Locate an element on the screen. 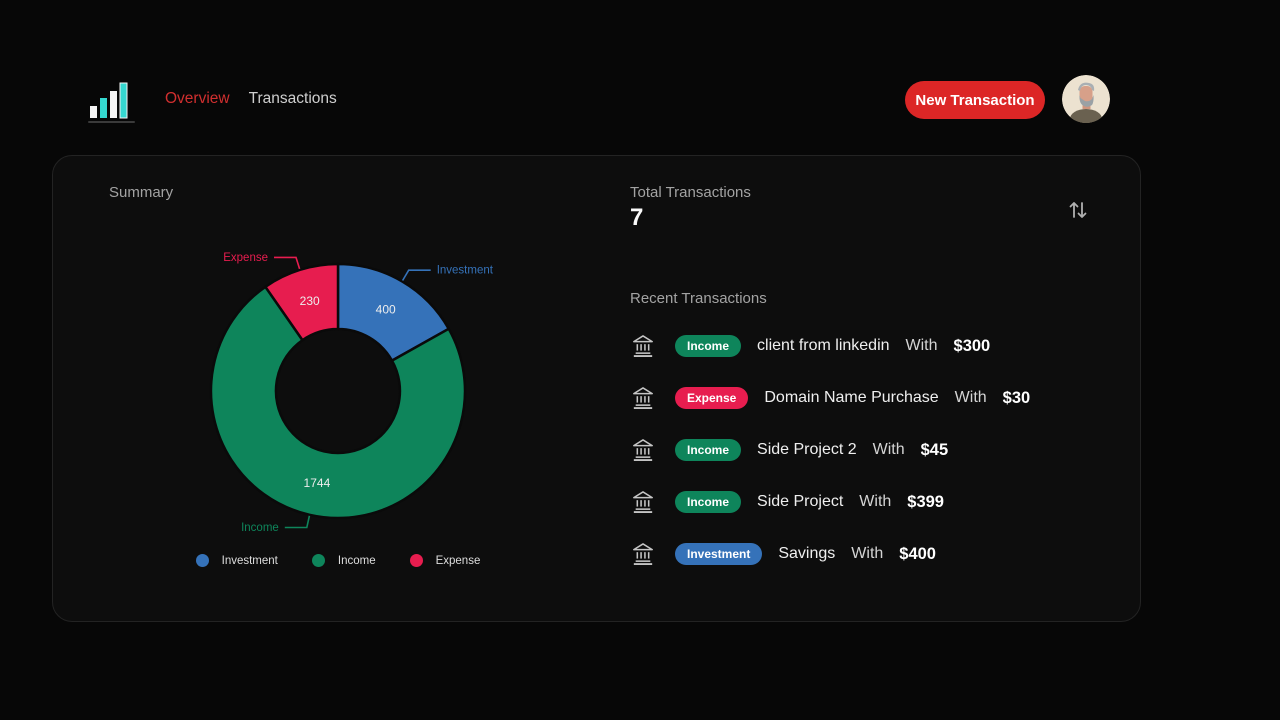 This screenshot has height=720, width=1280. donut-segment-investment is located at coordinates (393, 312).